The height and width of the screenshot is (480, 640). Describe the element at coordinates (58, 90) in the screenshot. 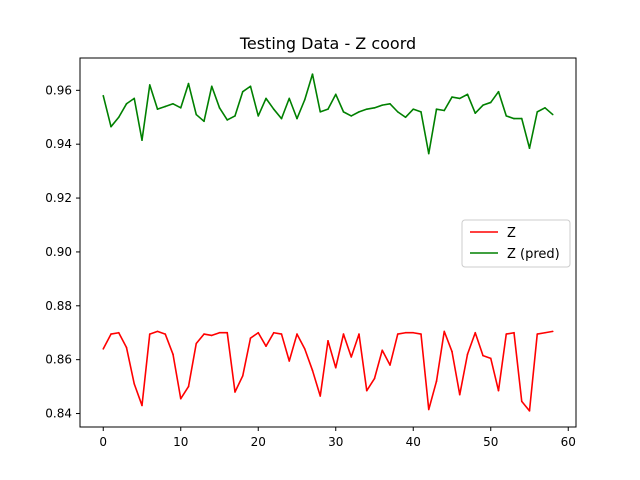

I see `y-tick-label: 0.96` at that location.